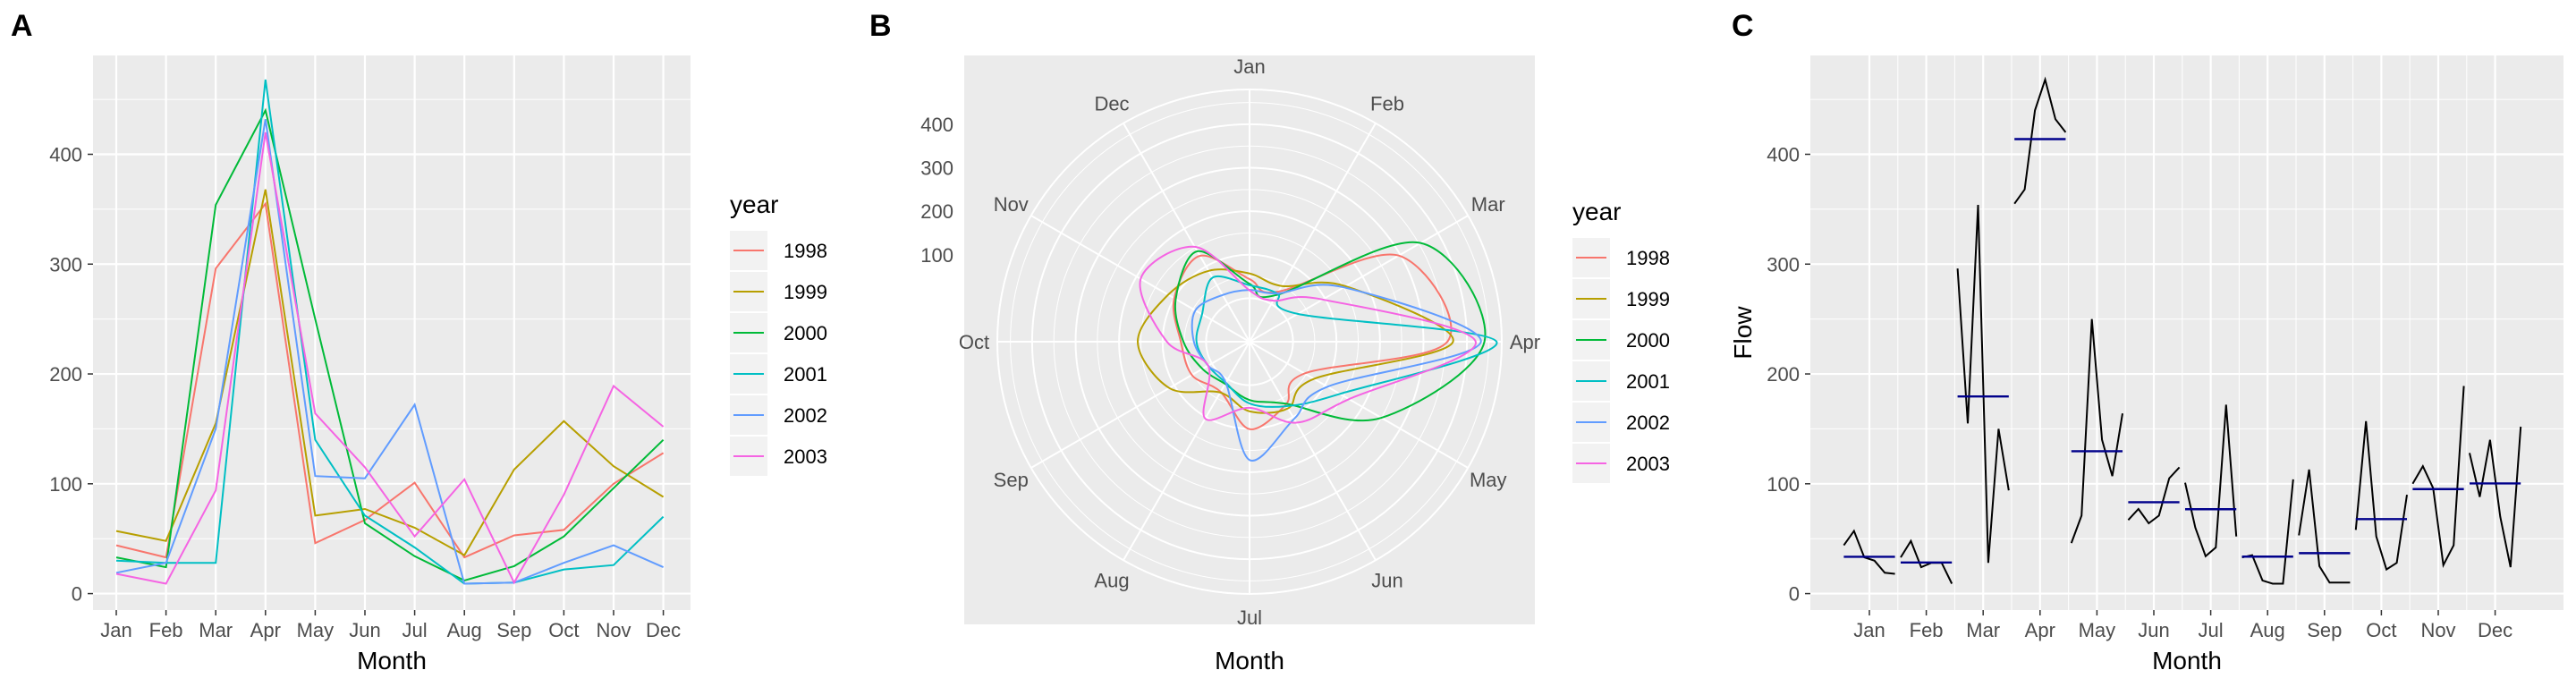 The height and width of the screenshot is (687, 2576). I want to click on panel-c-subseries-Jul, so click(2211, 481).